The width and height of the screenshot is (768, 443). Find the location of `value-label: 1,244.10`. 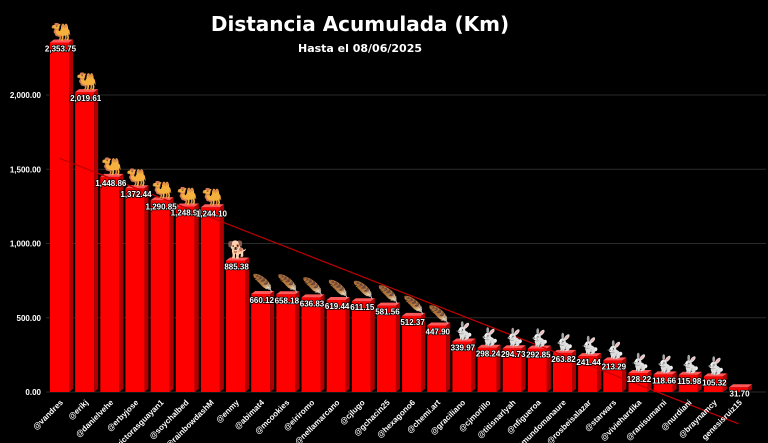

value-label: 1,244.10 is located at coordinates (212, 213).